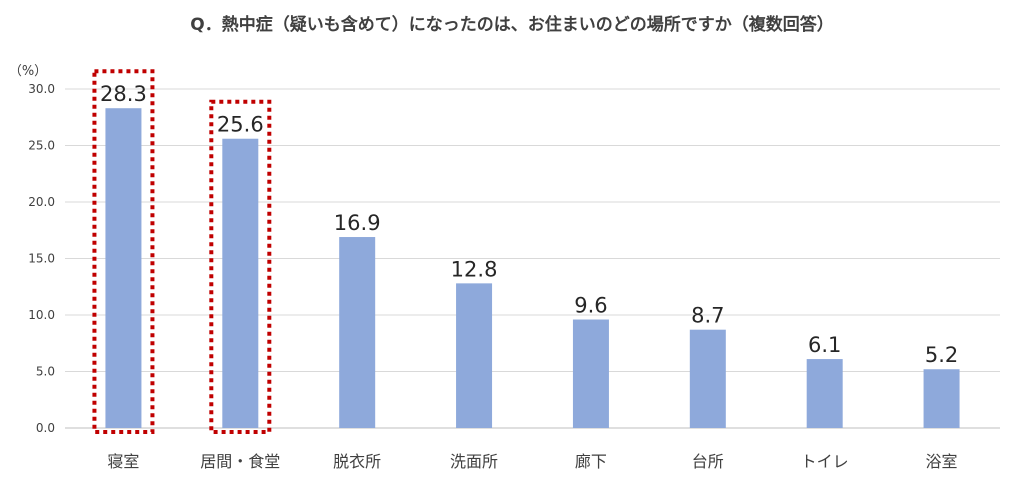 The width and height of the screenshot is (1024, 479). Describe the element at coordinates (41, 89) in the screenshot. I see `y-tick-label: 30.0` at that location.